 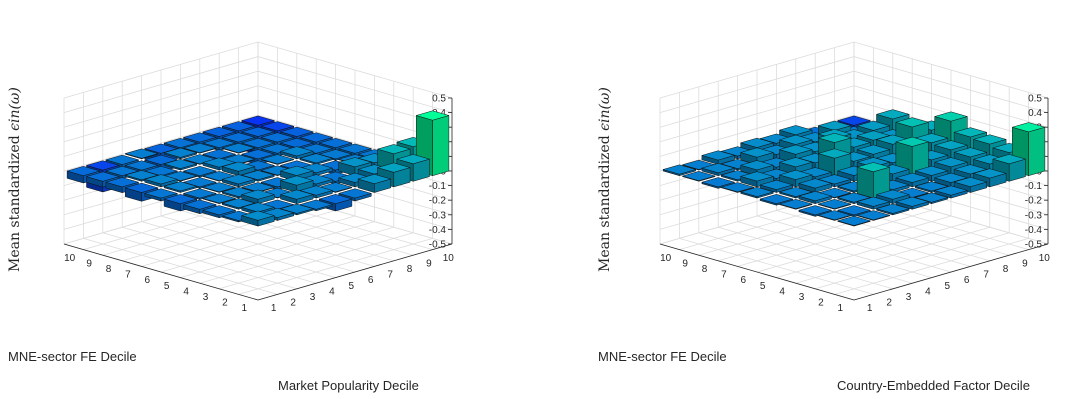 I want to click on y-tick-label: 6, so click(x=967, y=280).